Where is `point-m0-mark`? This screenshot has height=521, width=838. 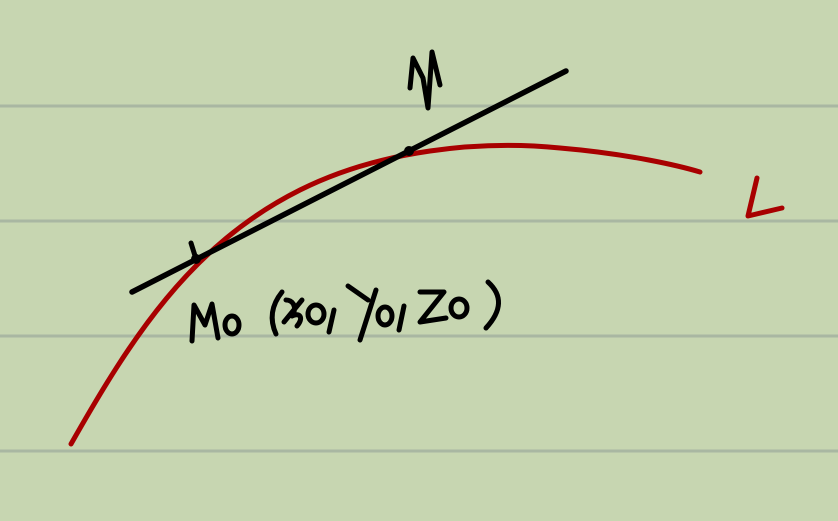
point-m0-mark is located at coordinates (194, 252).